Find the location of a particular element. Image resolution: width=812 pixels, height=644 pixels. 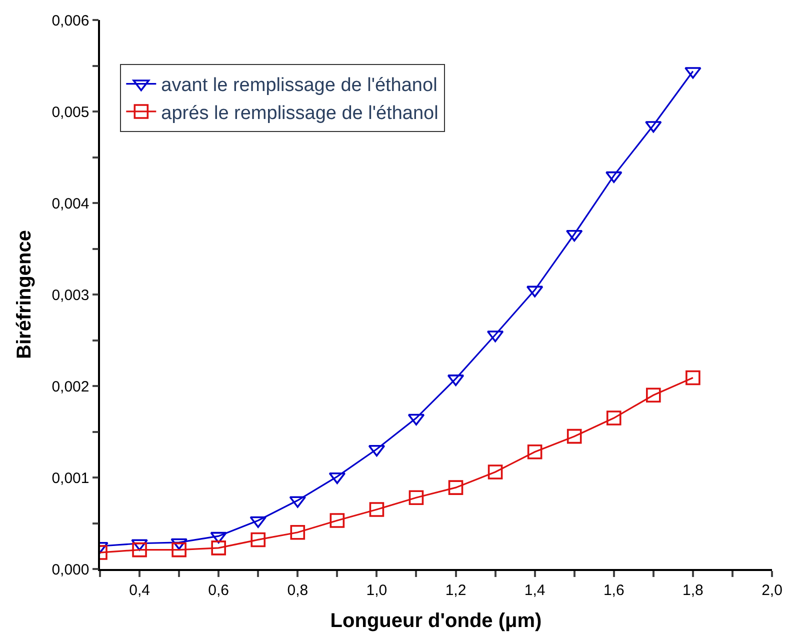

y-tick-label: 0,006 is located at coordinates (71, 21).